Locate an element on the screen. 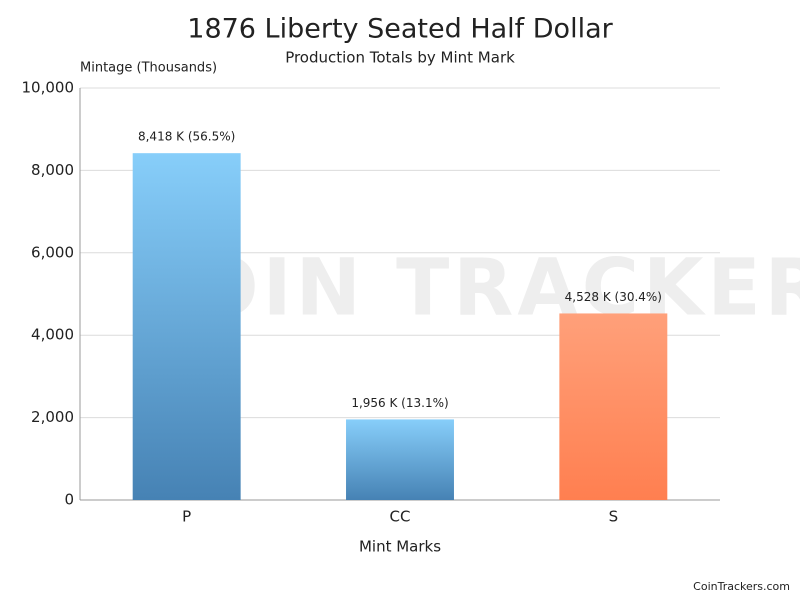  y-tick-label: 8,000 is located at coordinates (52, 170).